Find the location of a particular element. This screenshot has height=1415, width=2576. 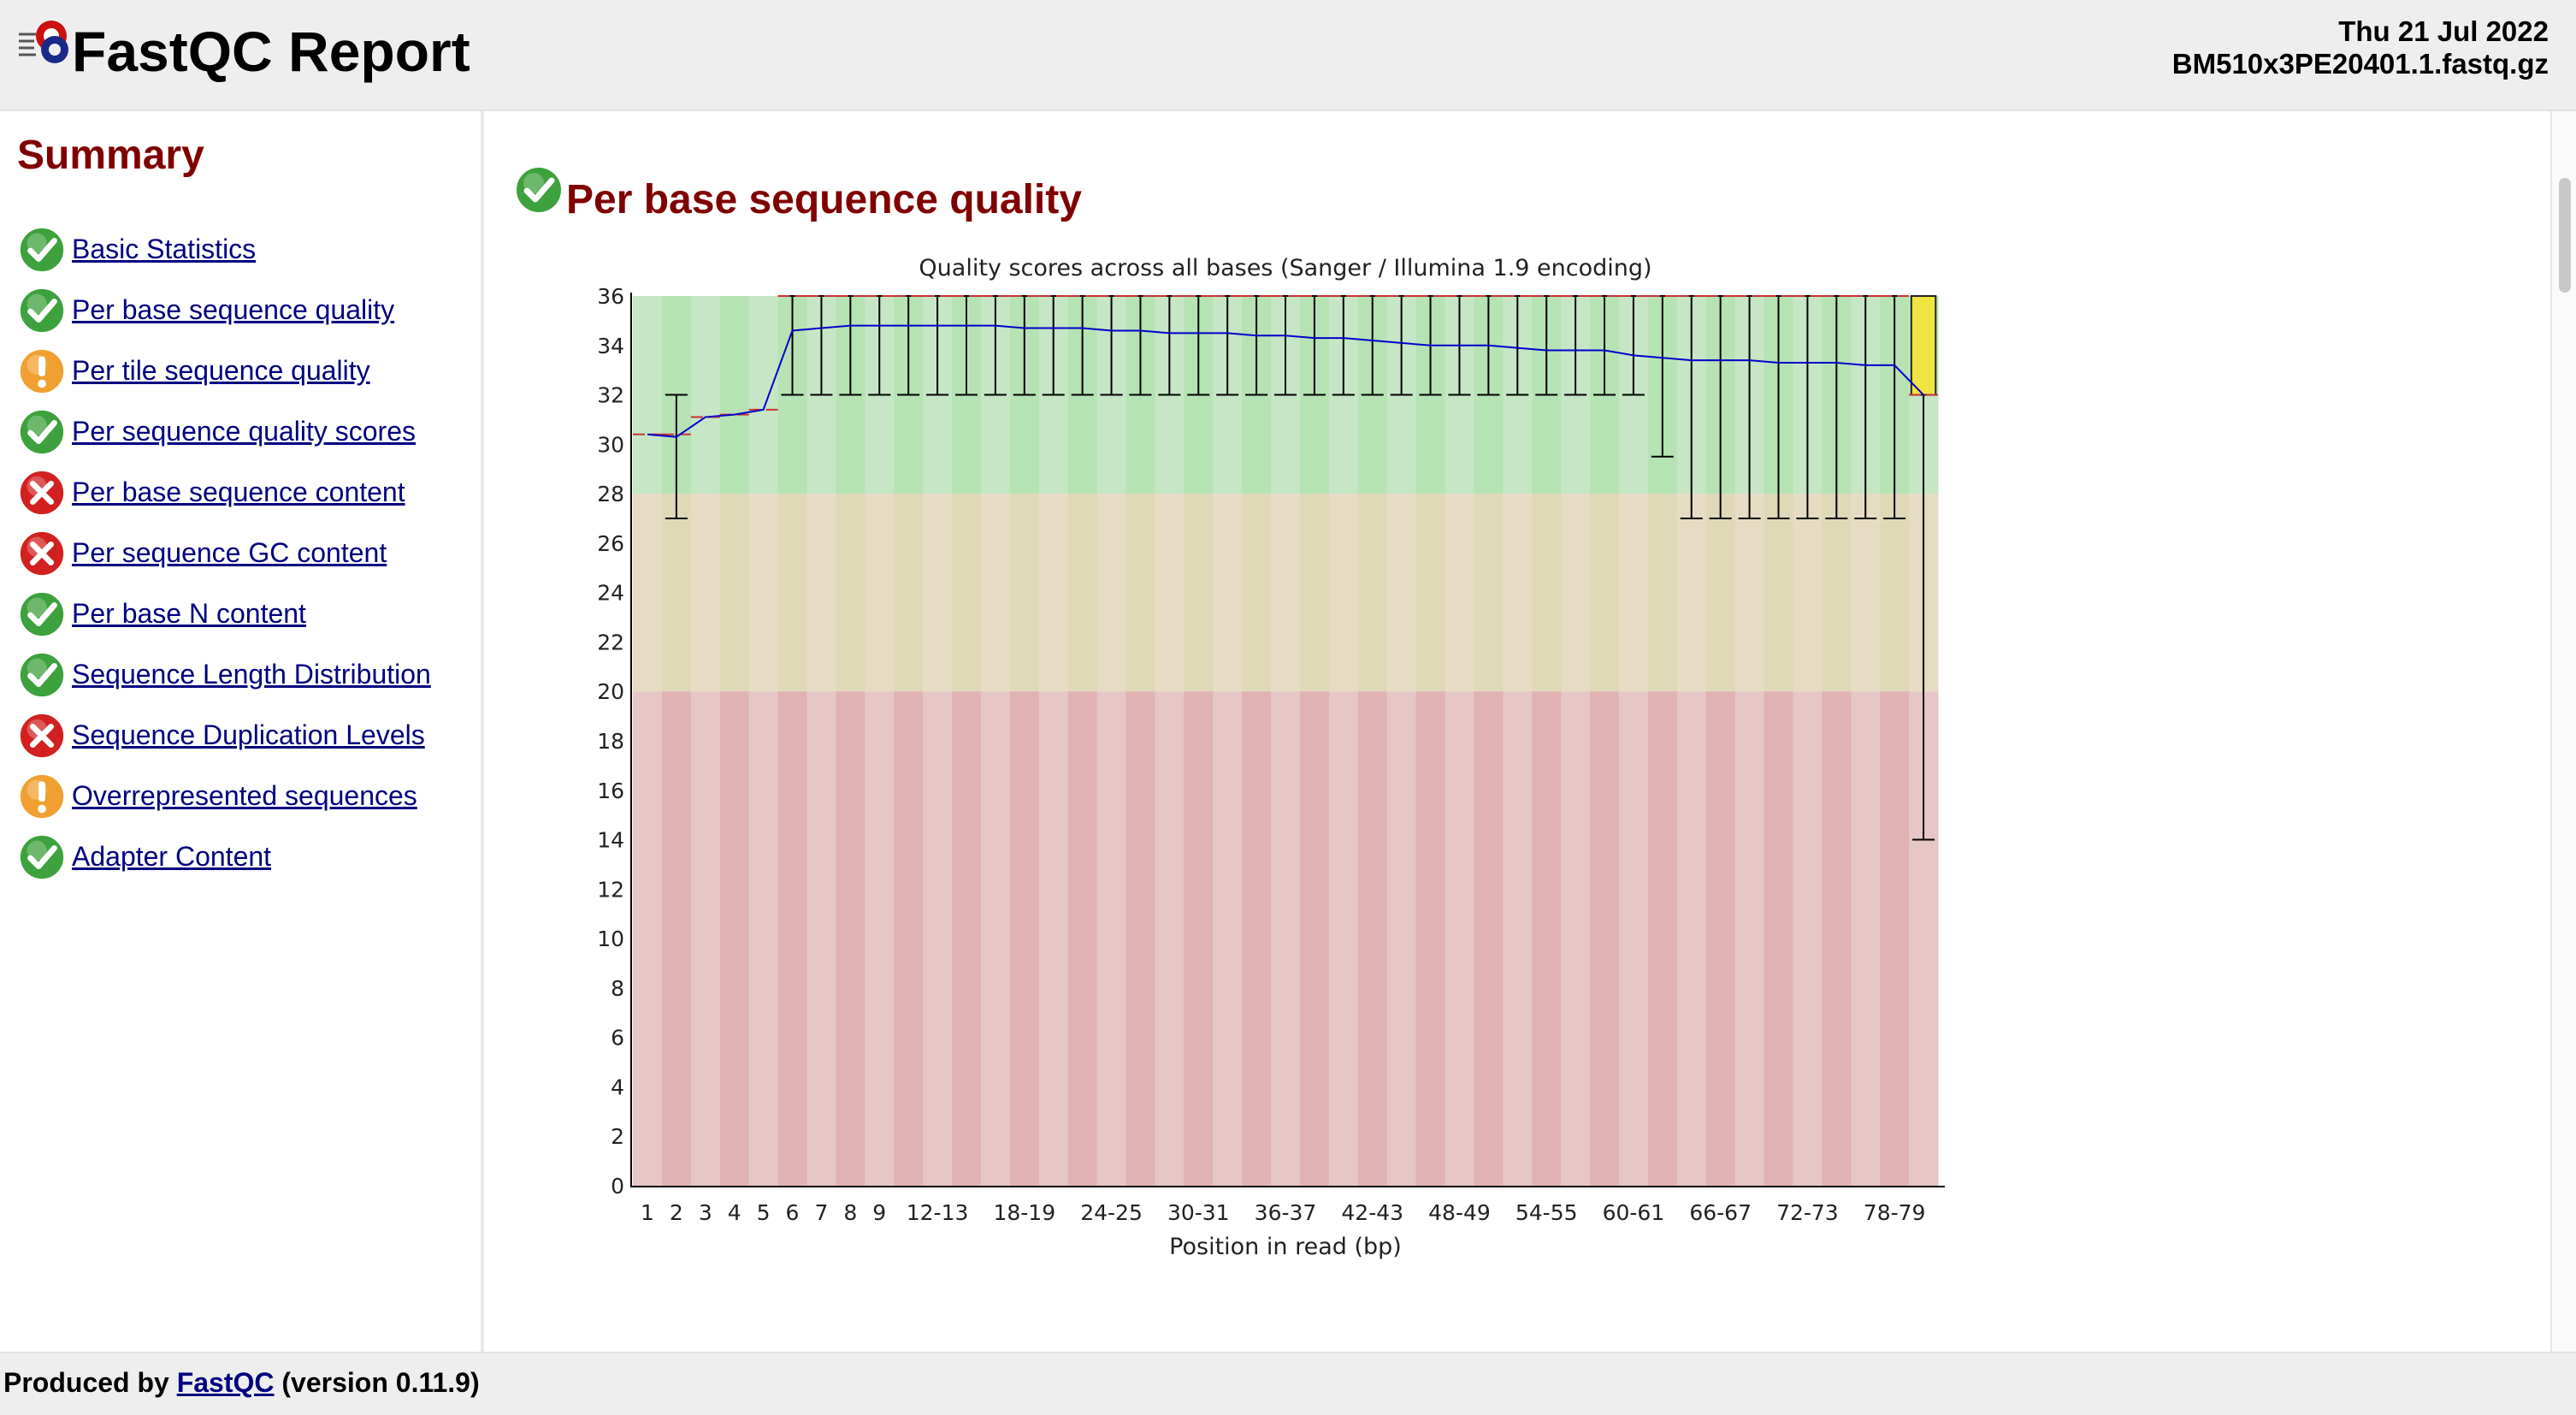

summary-nav-link: Per sequence GC content is located at coordinates (229, 552).